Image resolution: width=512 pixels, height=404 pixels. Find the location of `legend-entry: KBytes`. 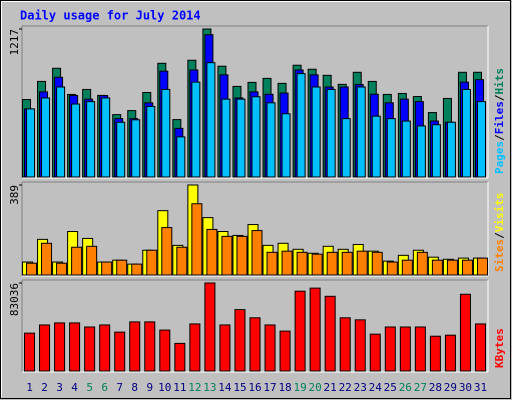

legend-entry: KBytes is located at coordinates (499, 348).